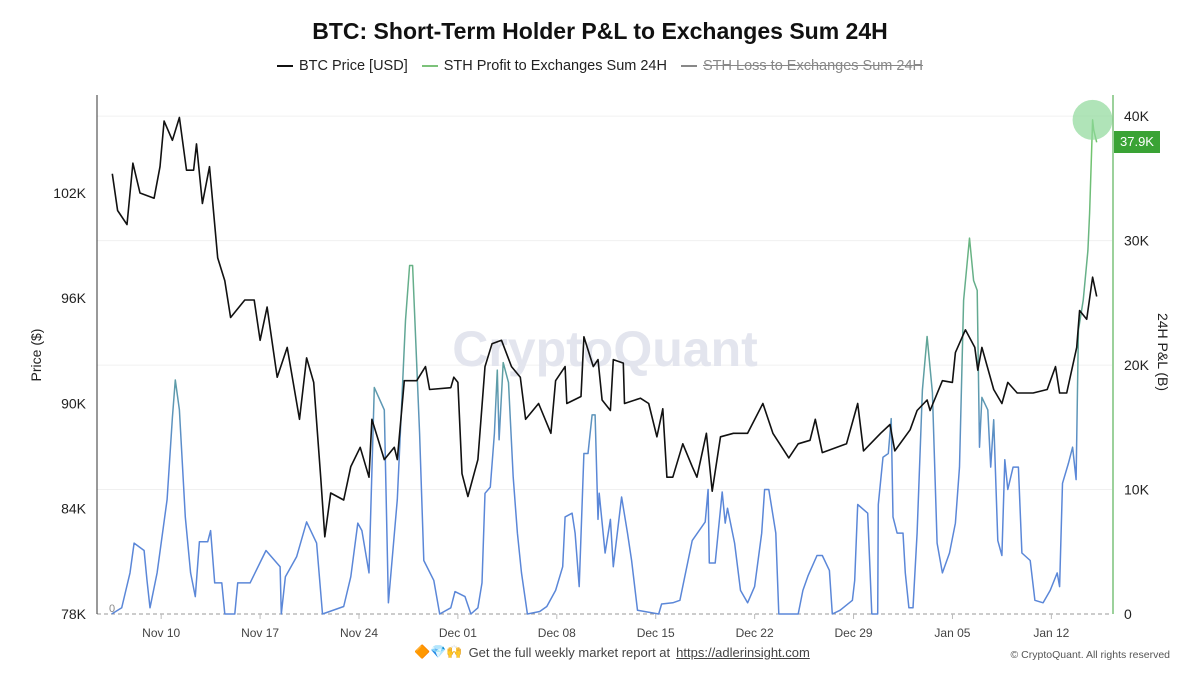 The width and height of the screenshot is (1200, 675). What do you see at coordinates (69, 193) in the screenshot?
I see `y-tick-left-label: 102K` at bounding box center [69, 193].